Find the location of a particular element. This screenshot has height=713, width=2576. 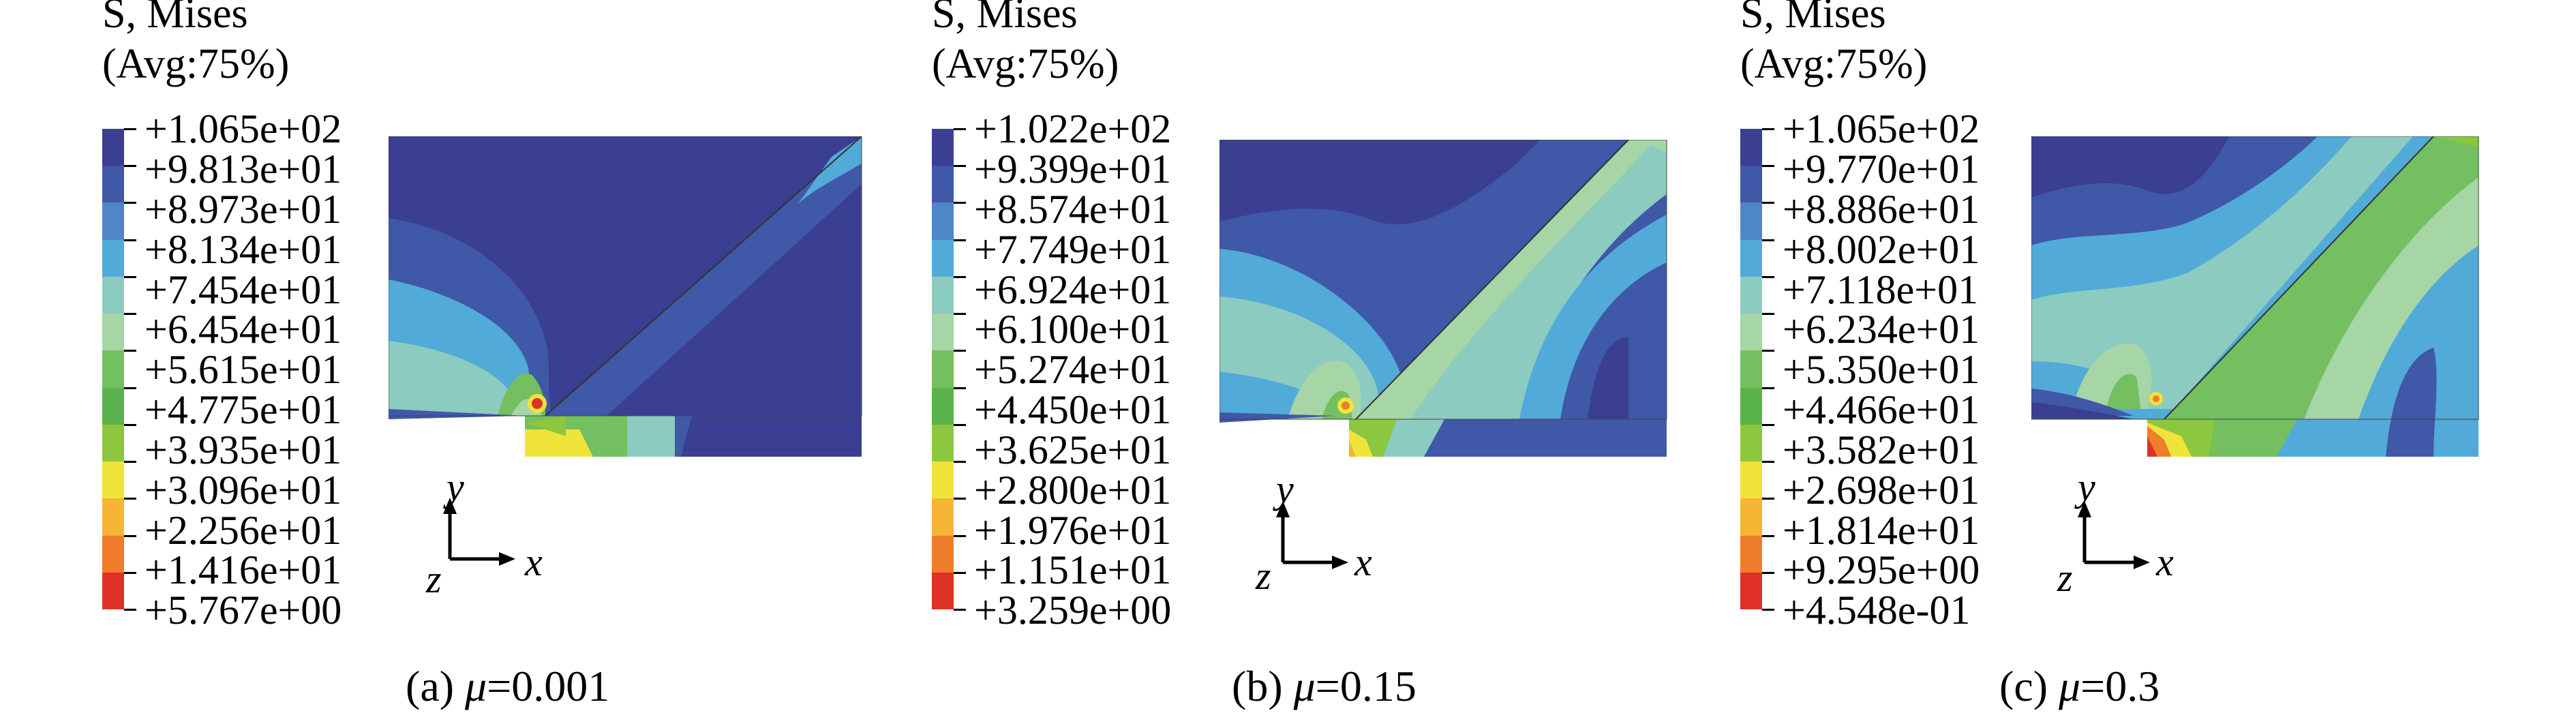

legend-label: +3.582e+01 is located at coordinates (1881, 449).